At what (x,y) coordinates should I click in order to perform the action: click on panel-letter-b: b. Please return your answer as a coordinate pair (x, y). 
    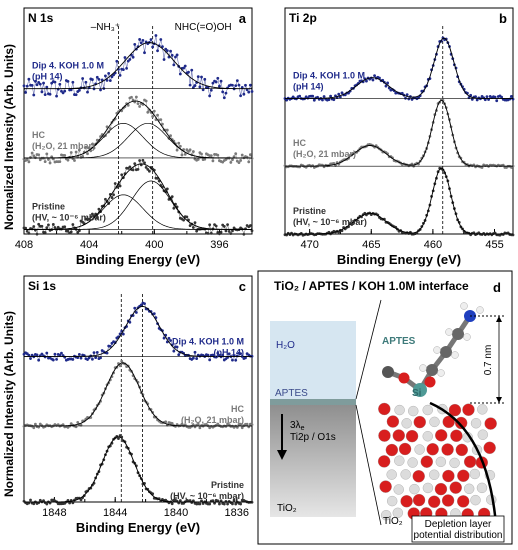
    Looking at the image, I should click on (503, 18).